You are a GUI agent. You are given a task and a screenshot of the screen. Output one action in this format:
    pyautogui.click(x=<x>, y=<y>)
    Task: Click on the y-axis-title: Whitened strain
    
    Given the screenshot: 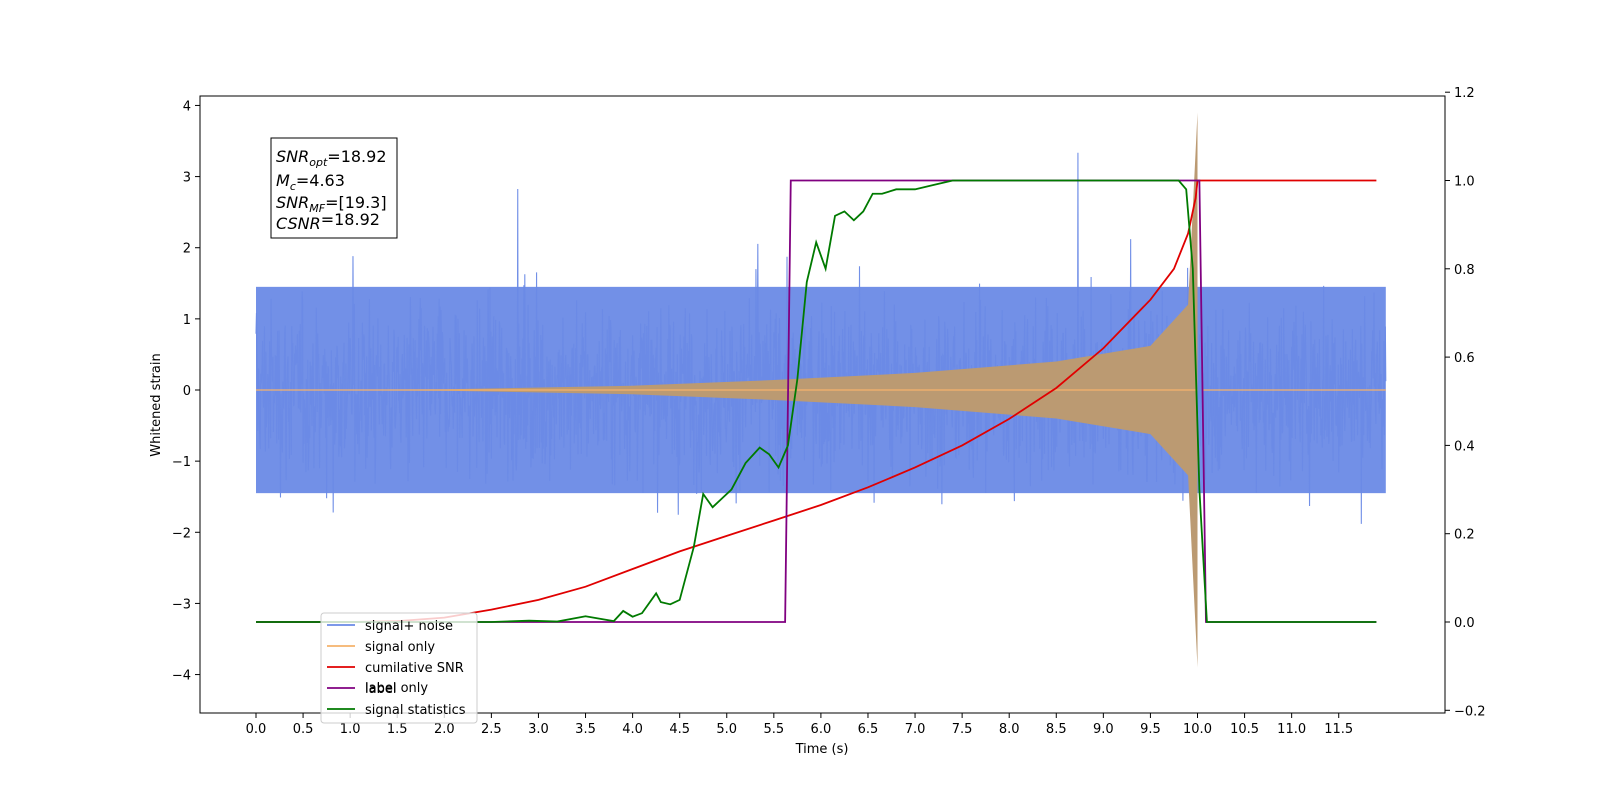 What is the action you would take?
    pyautogui.click(x=156, y=404)
    